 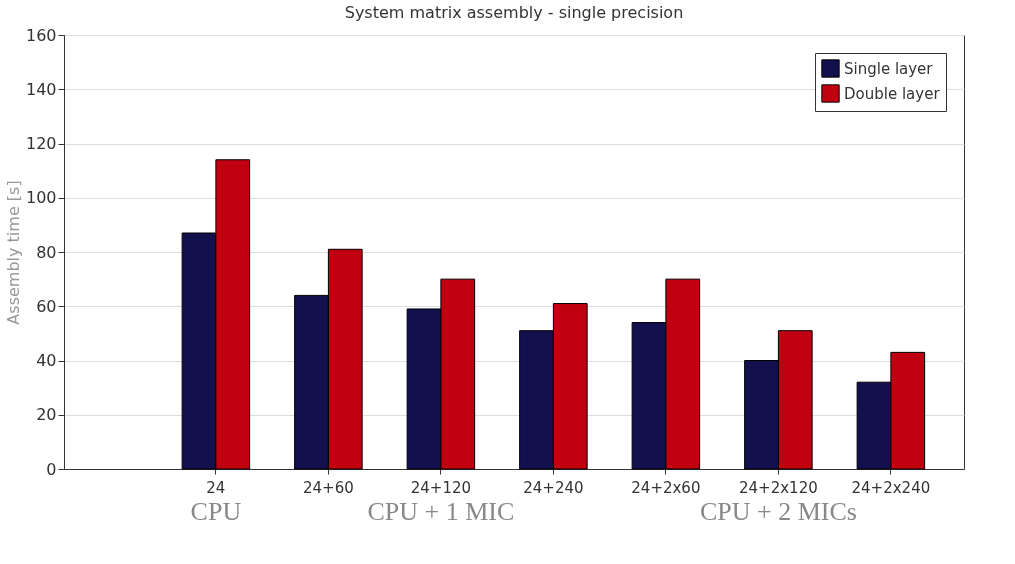 What do you see at coordinates (778, 511) in the screenshot?
I see `text: CPU + 2 MICs` at bounding box center [778, 511].